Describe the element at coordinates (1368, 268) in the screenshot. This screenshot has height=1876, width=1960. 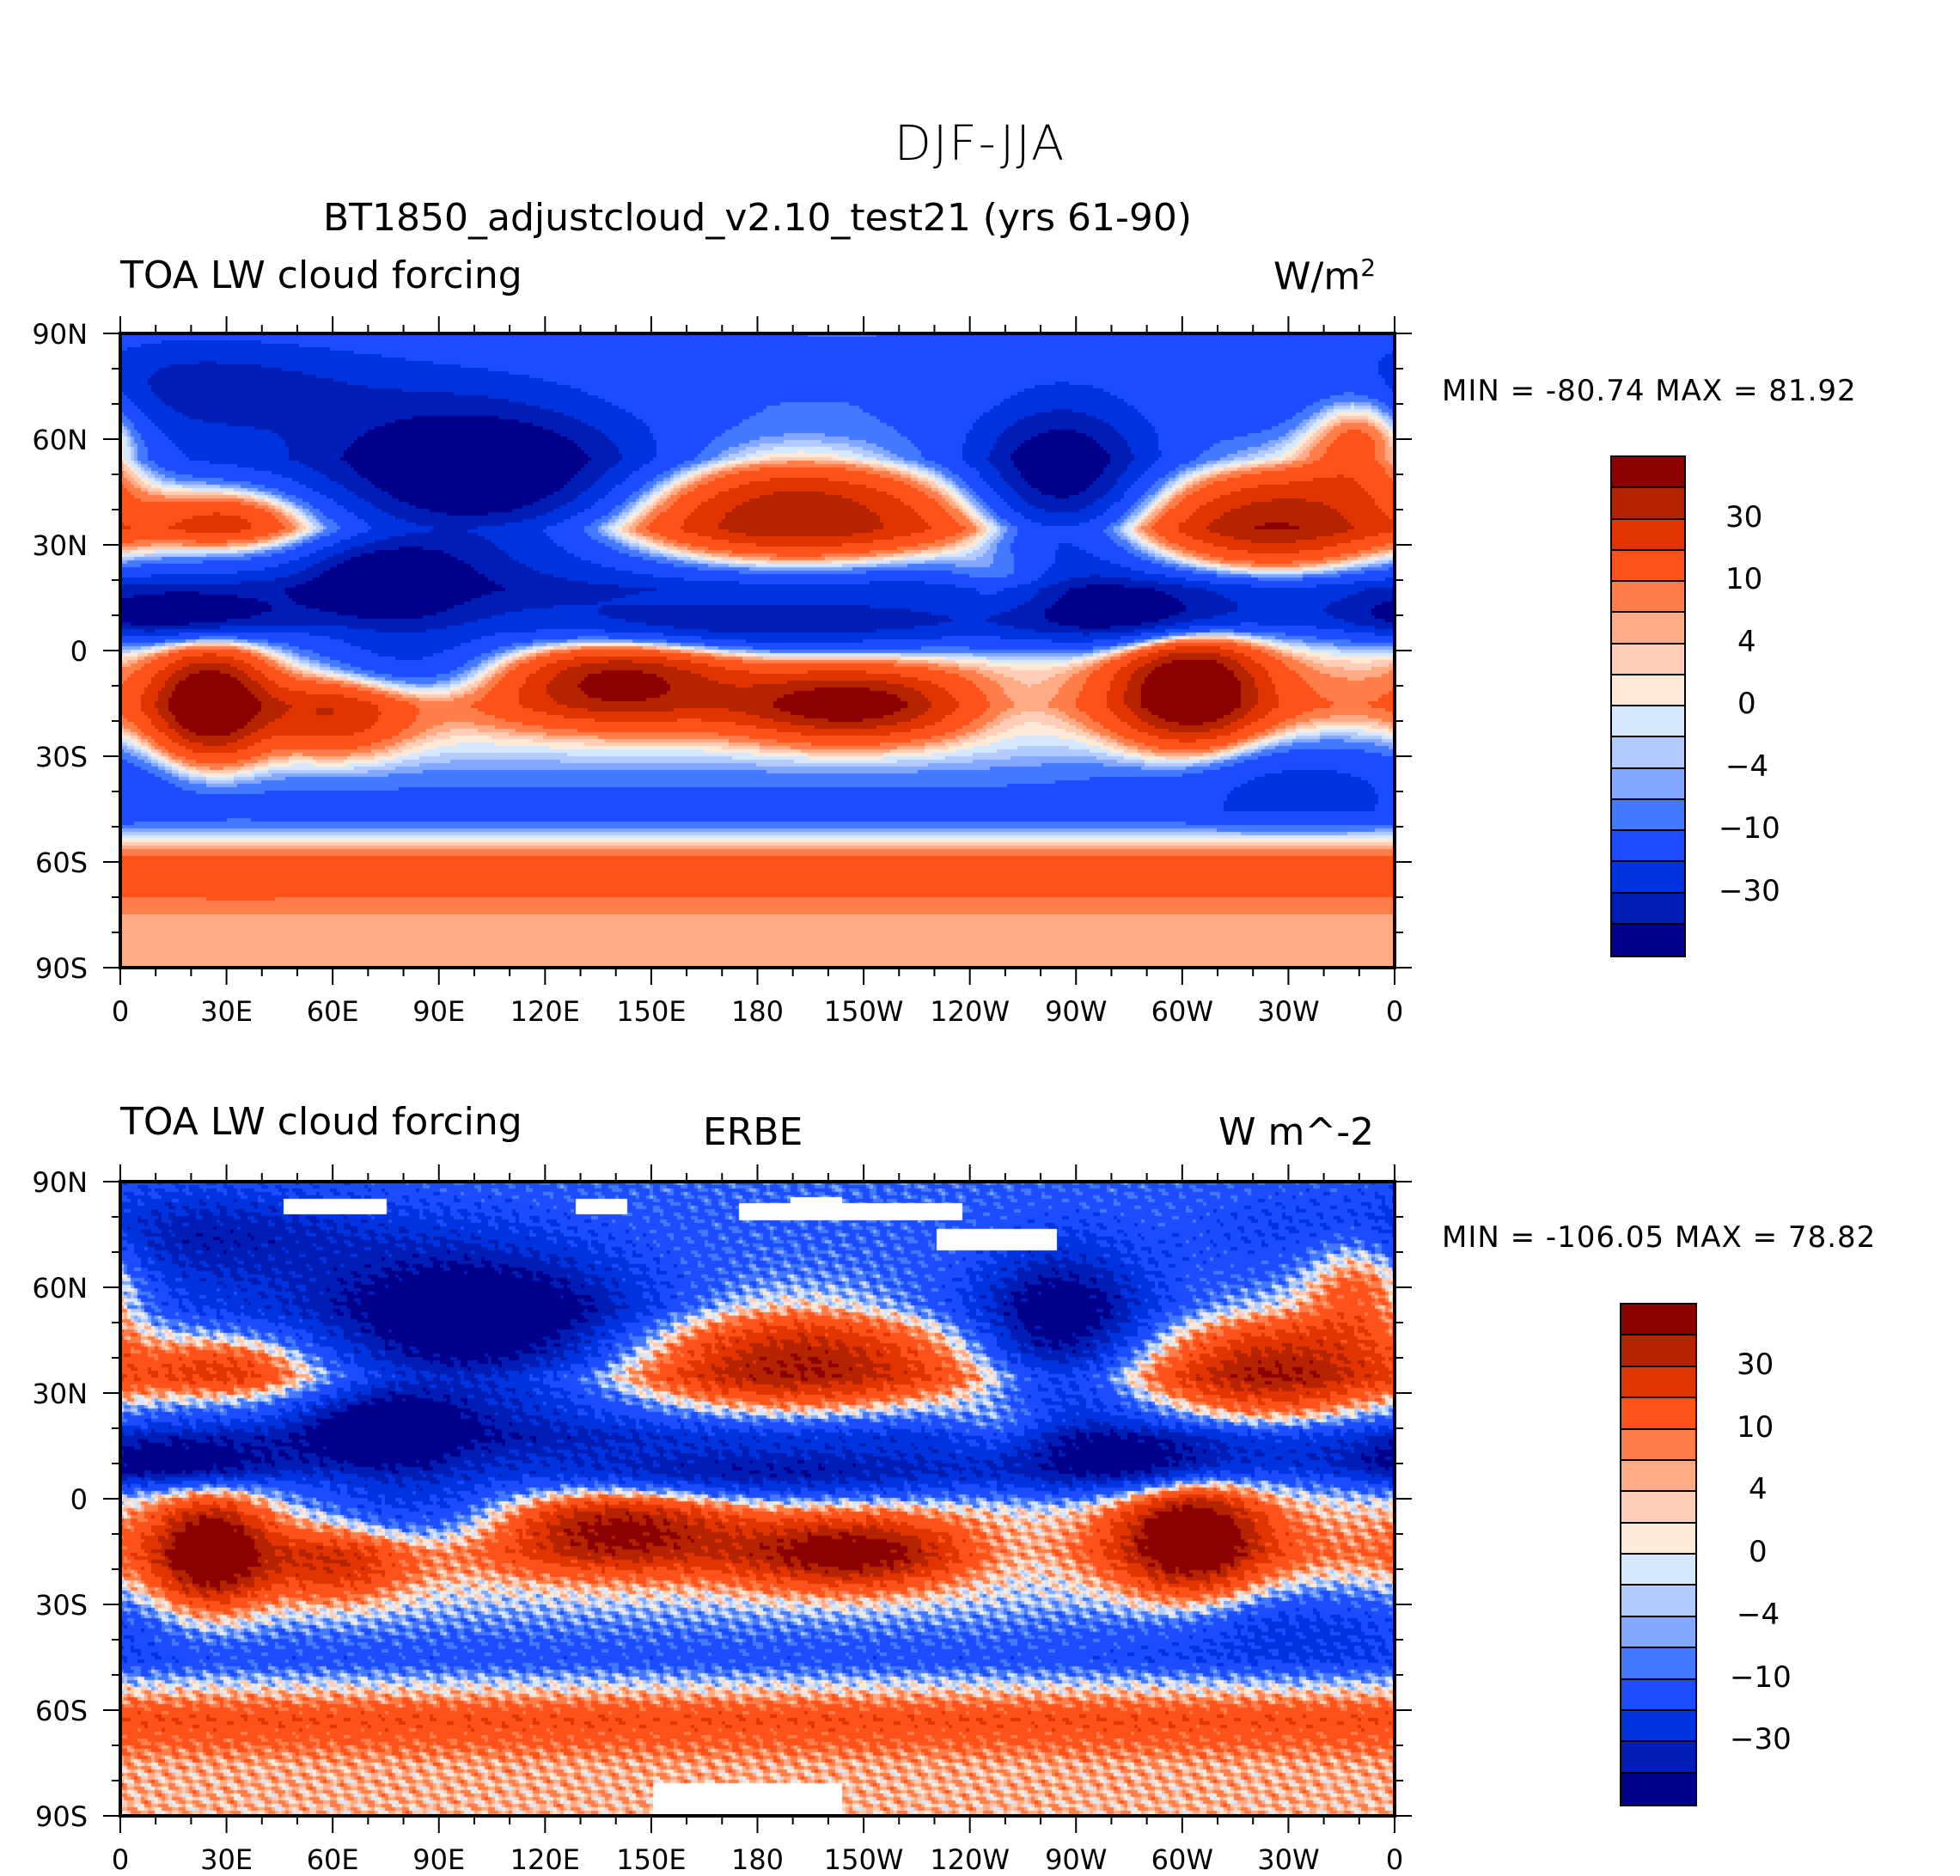
I see `panel1-units-sup: 2` at that location.